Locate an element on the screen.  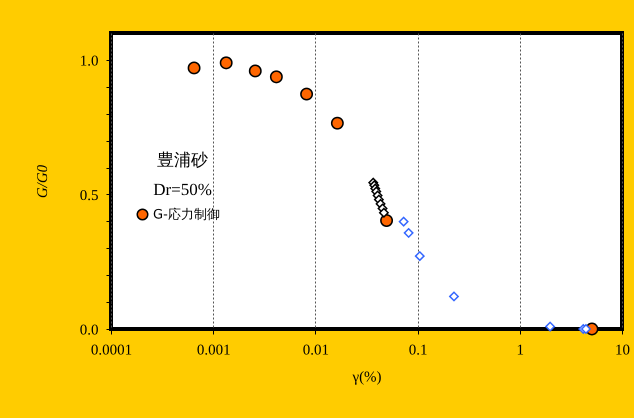
y-tick-label: 1.0 is located at coordinates (89, 61).